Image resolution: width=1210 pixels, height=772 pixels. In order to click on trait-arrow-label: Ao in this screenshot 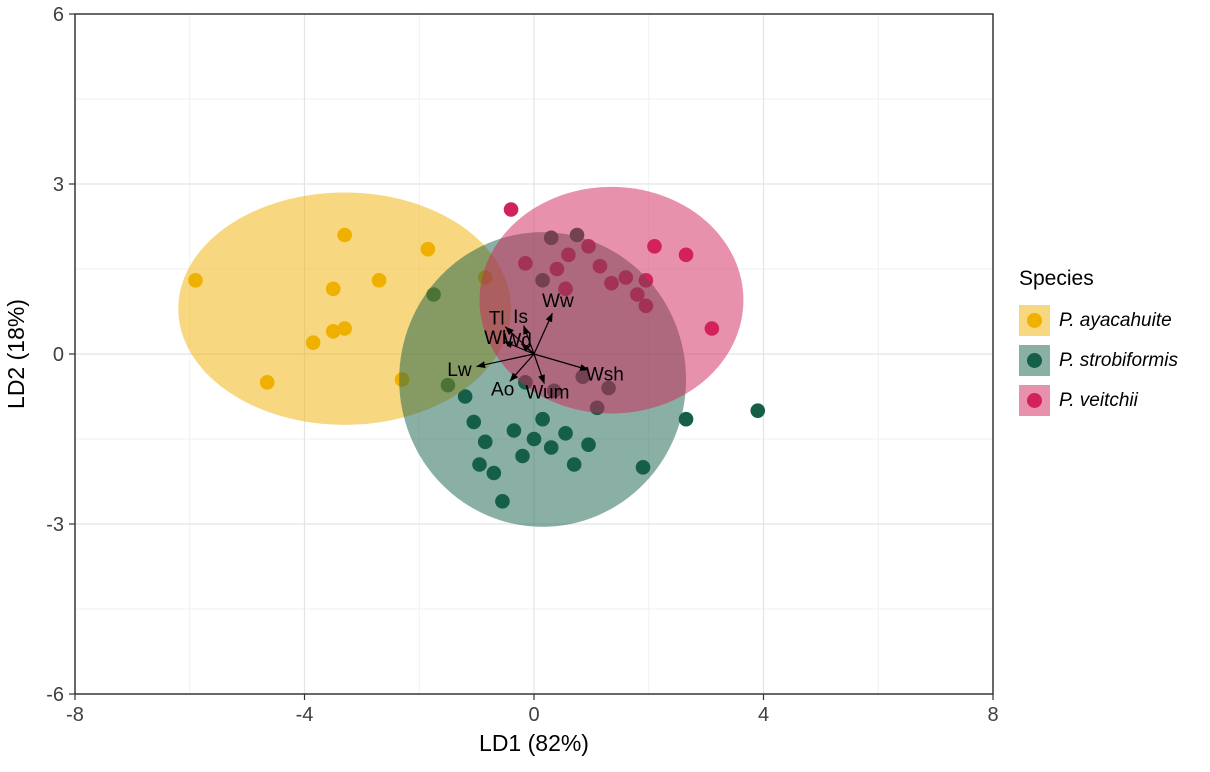, I will do `click(502, 389)`.